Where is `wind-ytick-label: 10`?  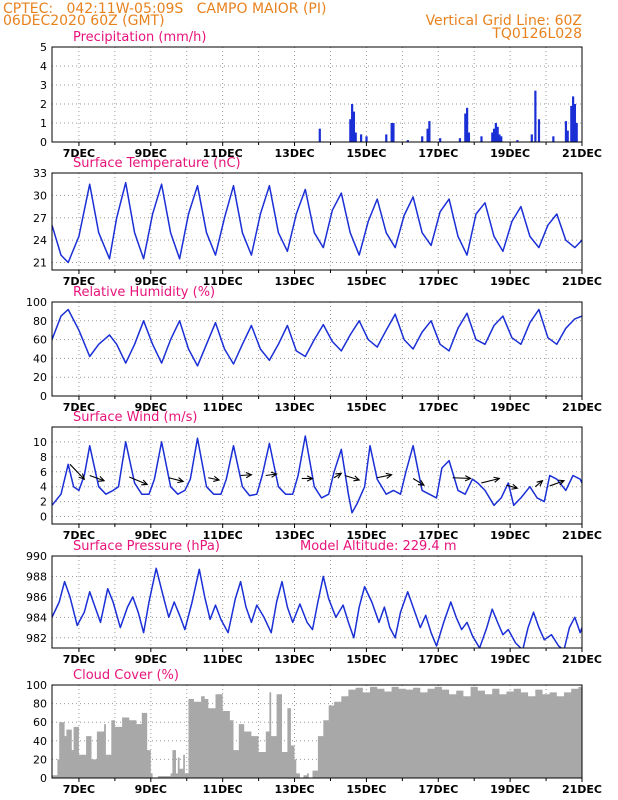 wind-ytick-label: 10 is located at coordinates (40, 442).